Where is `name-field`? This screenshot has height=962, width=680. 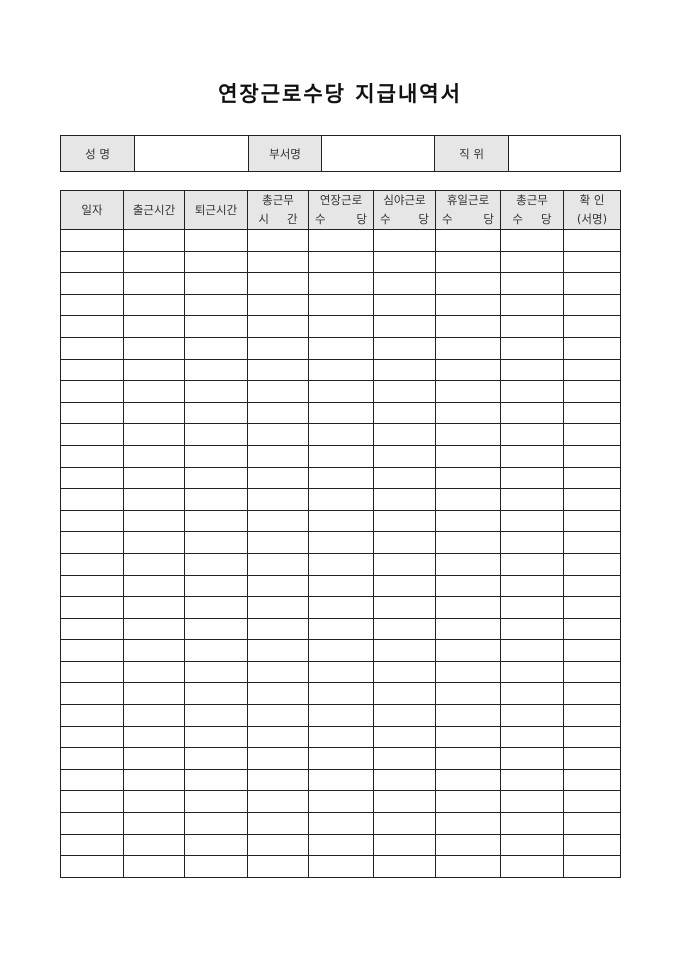
name-field is located at coordinates (191, 153).